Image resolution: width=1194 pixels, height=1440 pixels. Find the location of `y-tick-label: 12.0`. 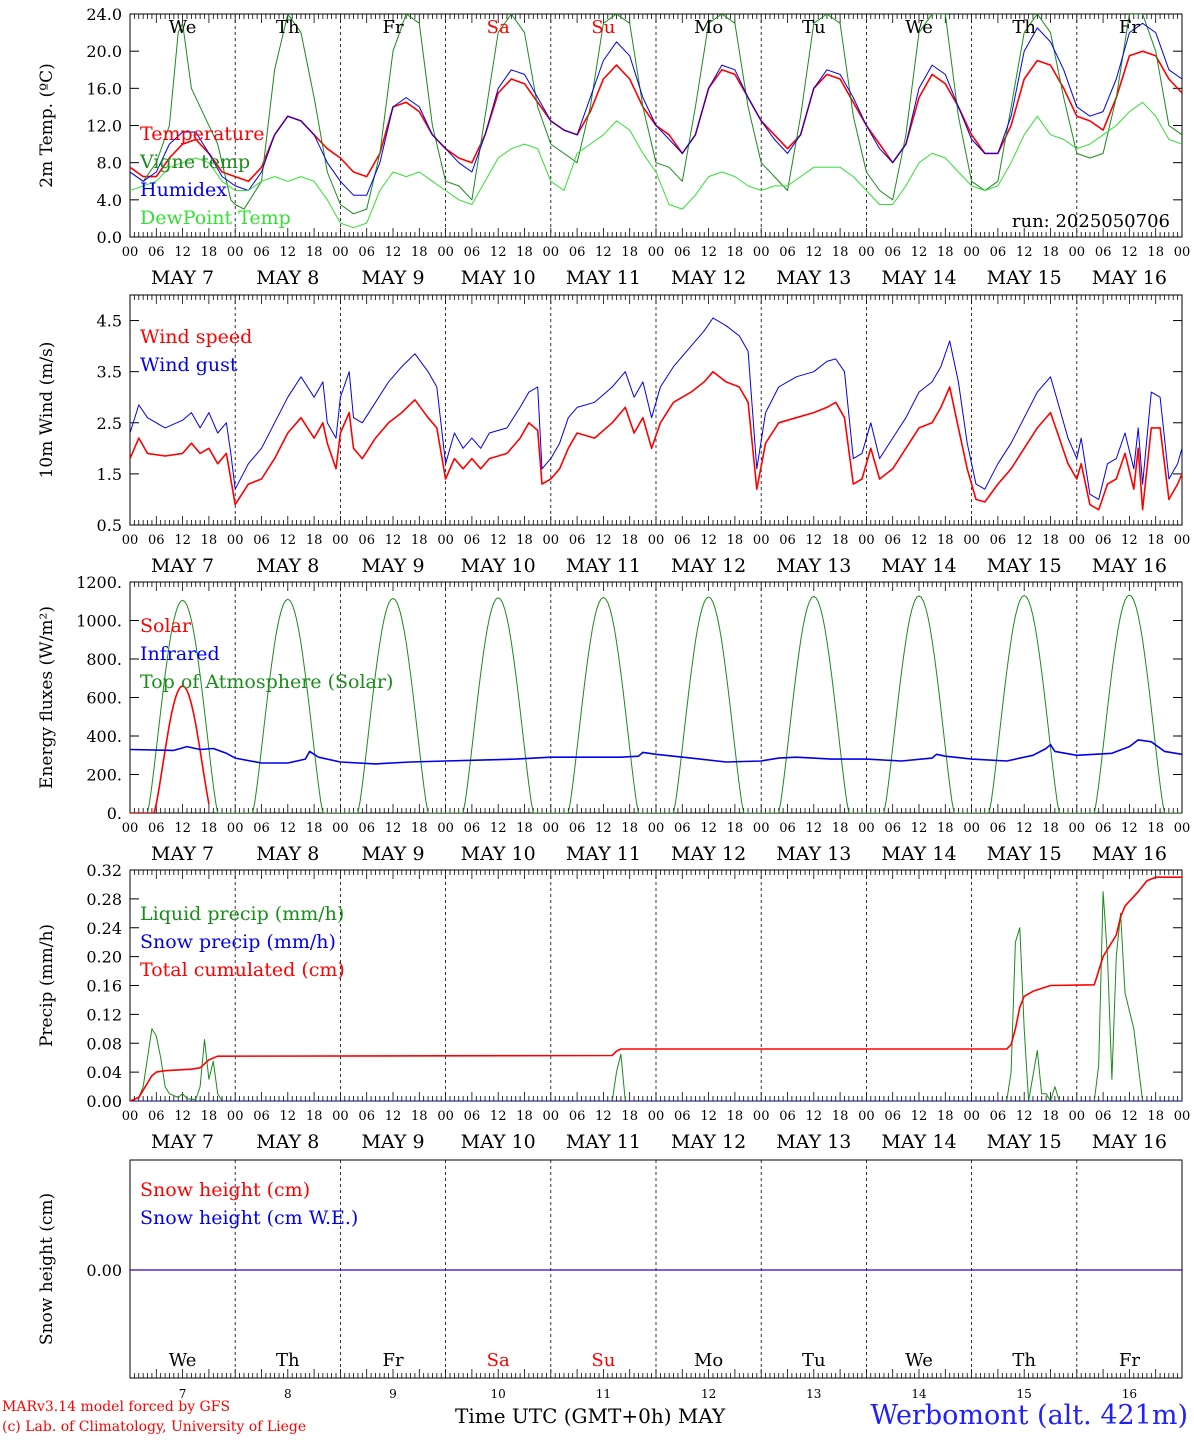

y-tick-label: 12.0 is located at coordinates (104, 126).